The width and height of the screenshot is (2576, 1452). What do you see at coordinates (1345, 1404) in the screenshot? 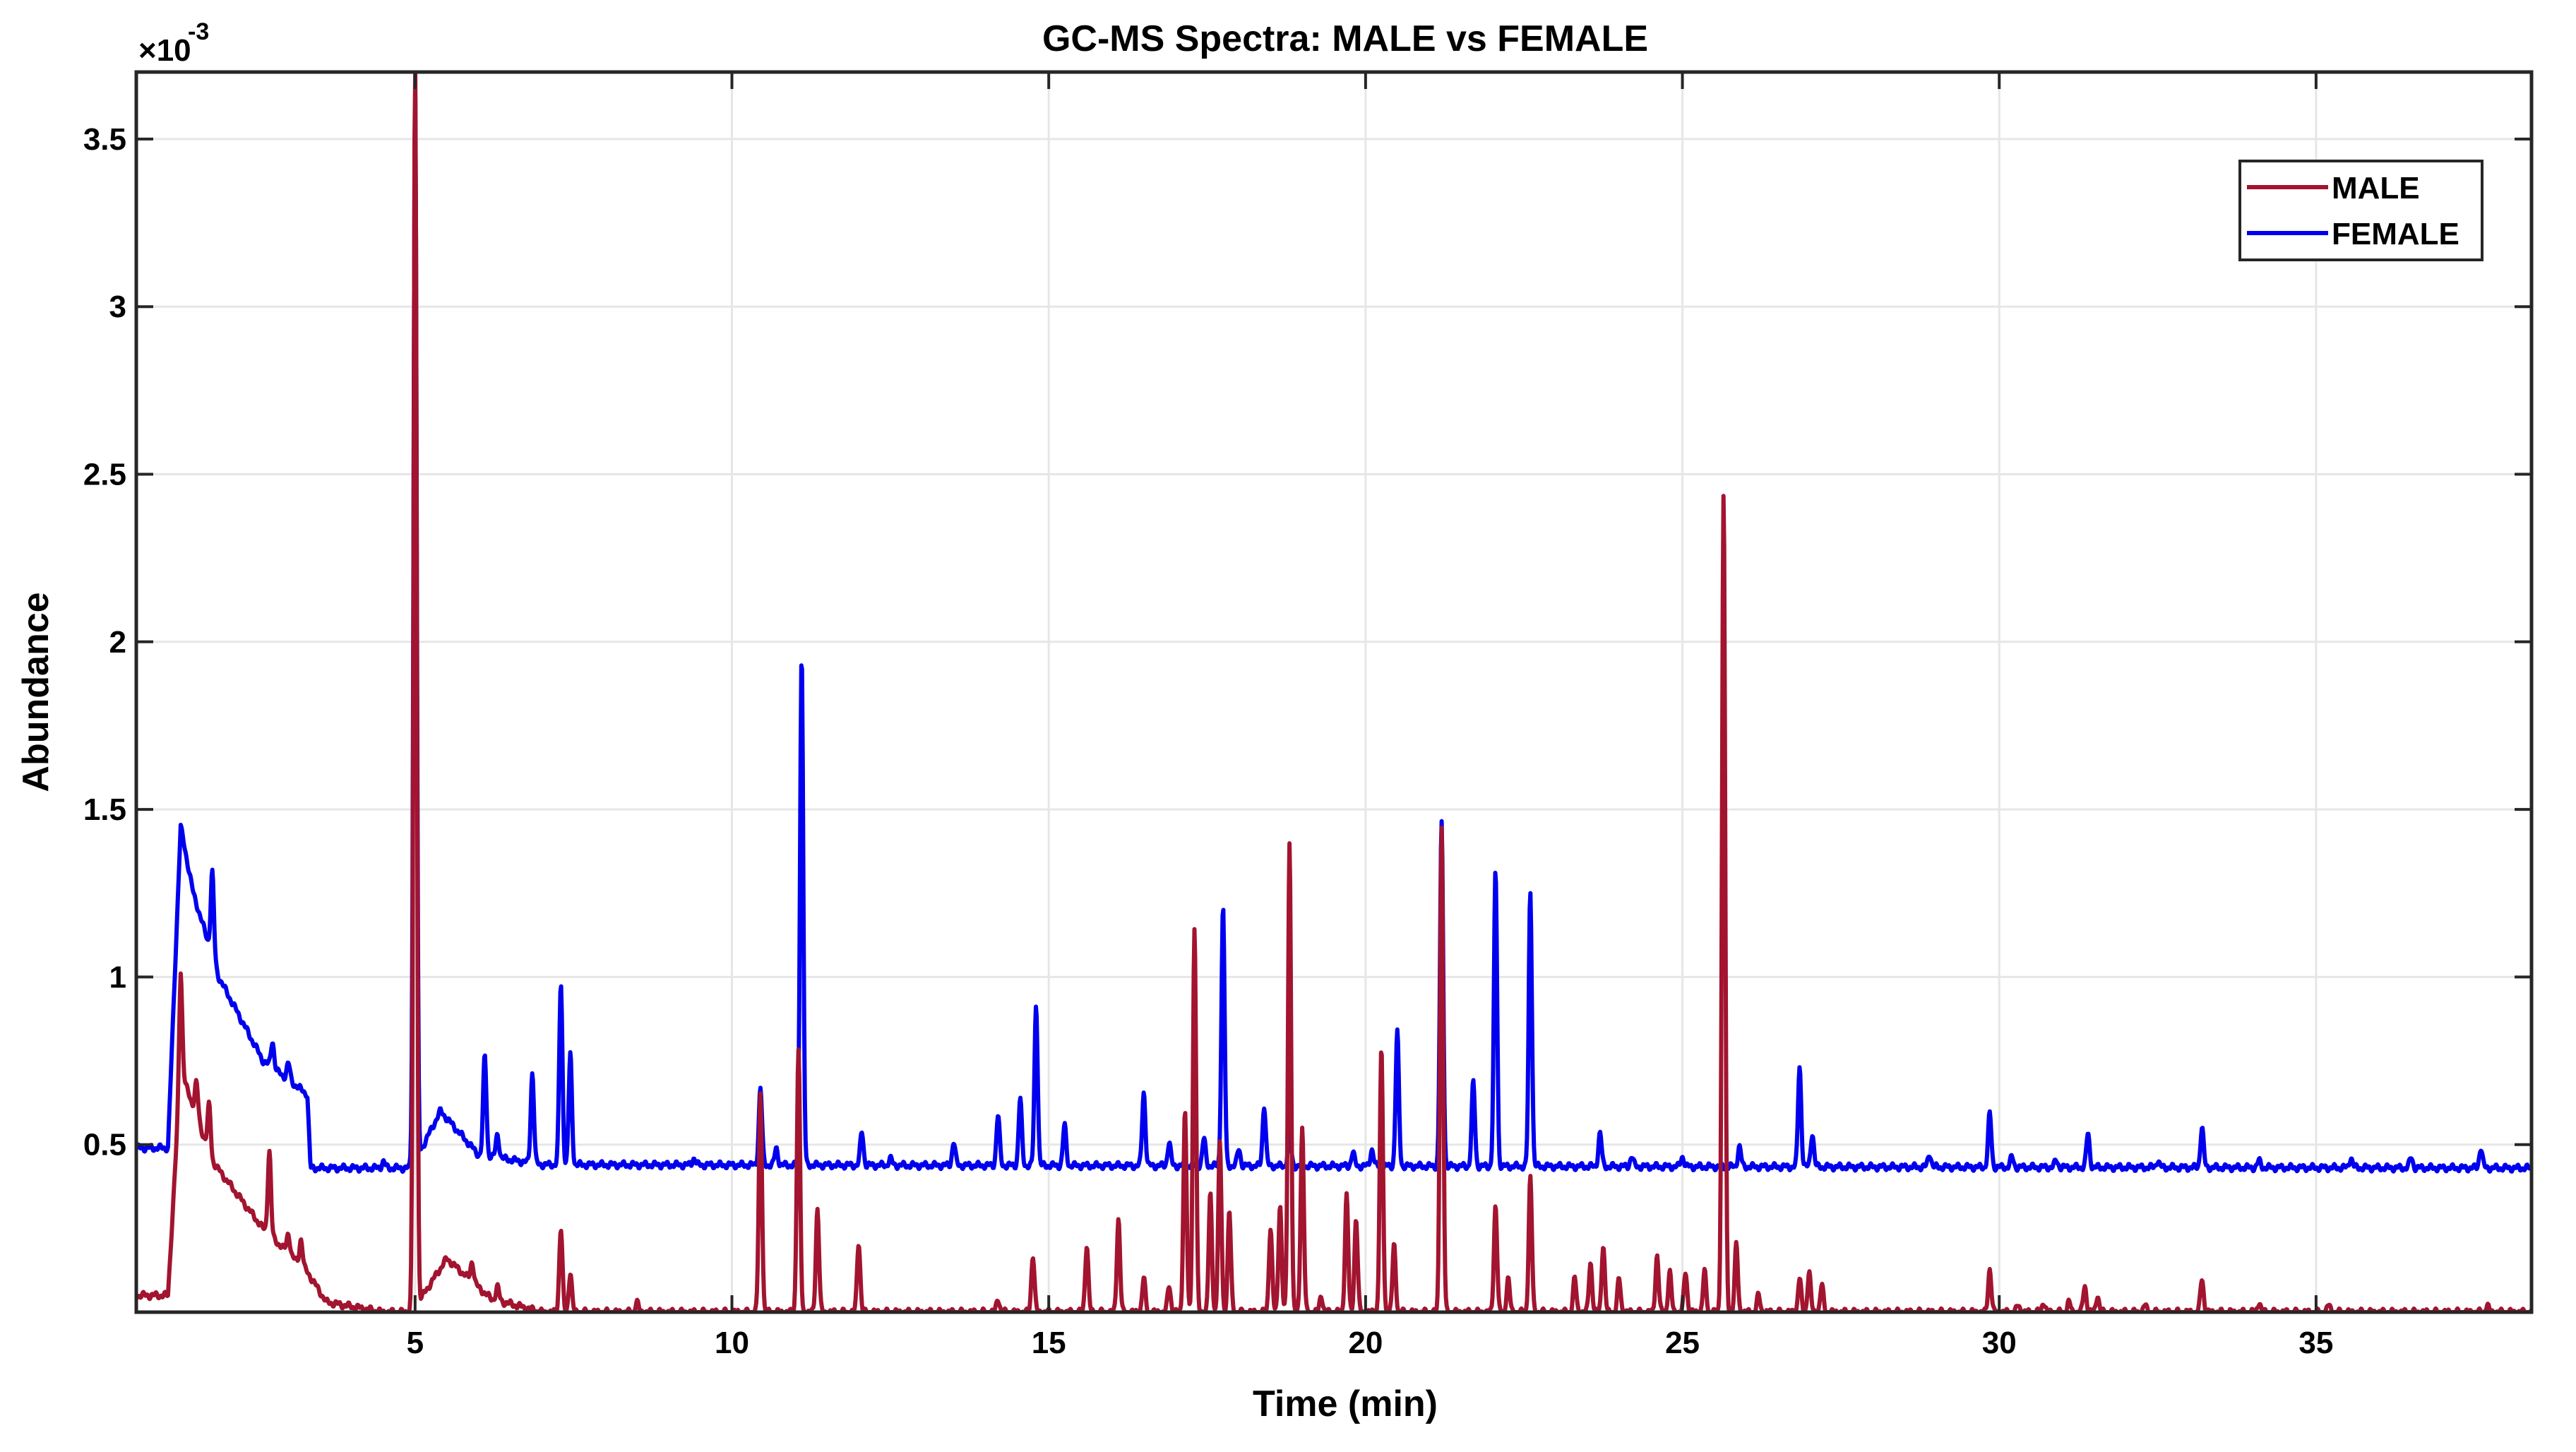
I see `x-axis-label: Time (min)` at bounding box center [1345, 1404].